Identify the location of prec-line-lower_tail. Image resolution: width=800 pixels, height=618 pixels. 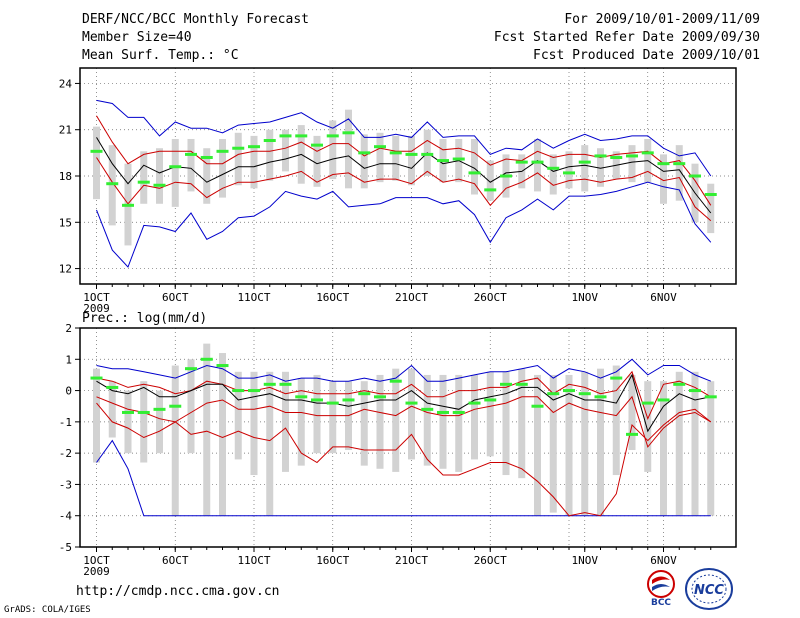
(404, 459).